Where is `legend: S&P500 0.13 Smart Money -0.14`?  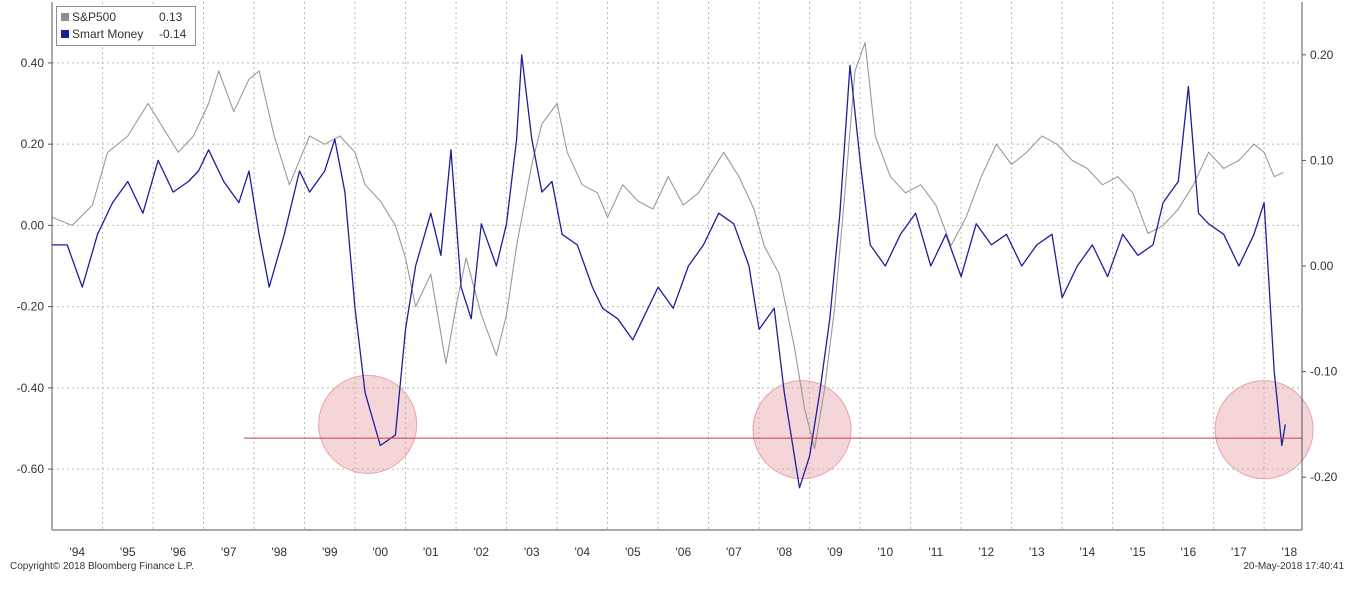
legend: S&P500 0.13 Smart Money -0.14 is located at coordinates (126, 26).